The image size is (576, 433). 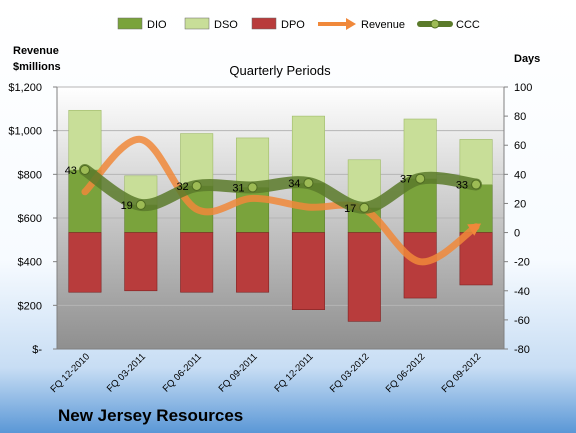 I want to click on left-axis-label-line2: $millions, so click(x=37, y=67).